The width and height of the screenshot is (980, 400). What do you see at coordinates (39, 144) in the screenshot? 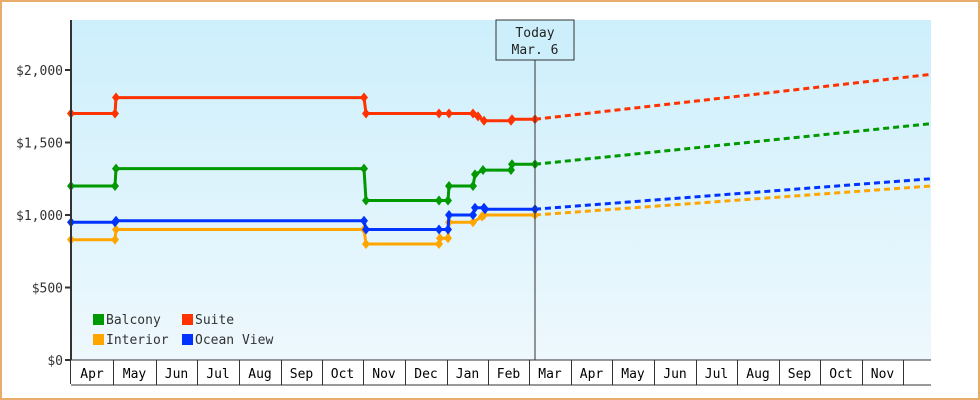
I see `y-tick-label: $1,500` at bounding box center [39, 144].